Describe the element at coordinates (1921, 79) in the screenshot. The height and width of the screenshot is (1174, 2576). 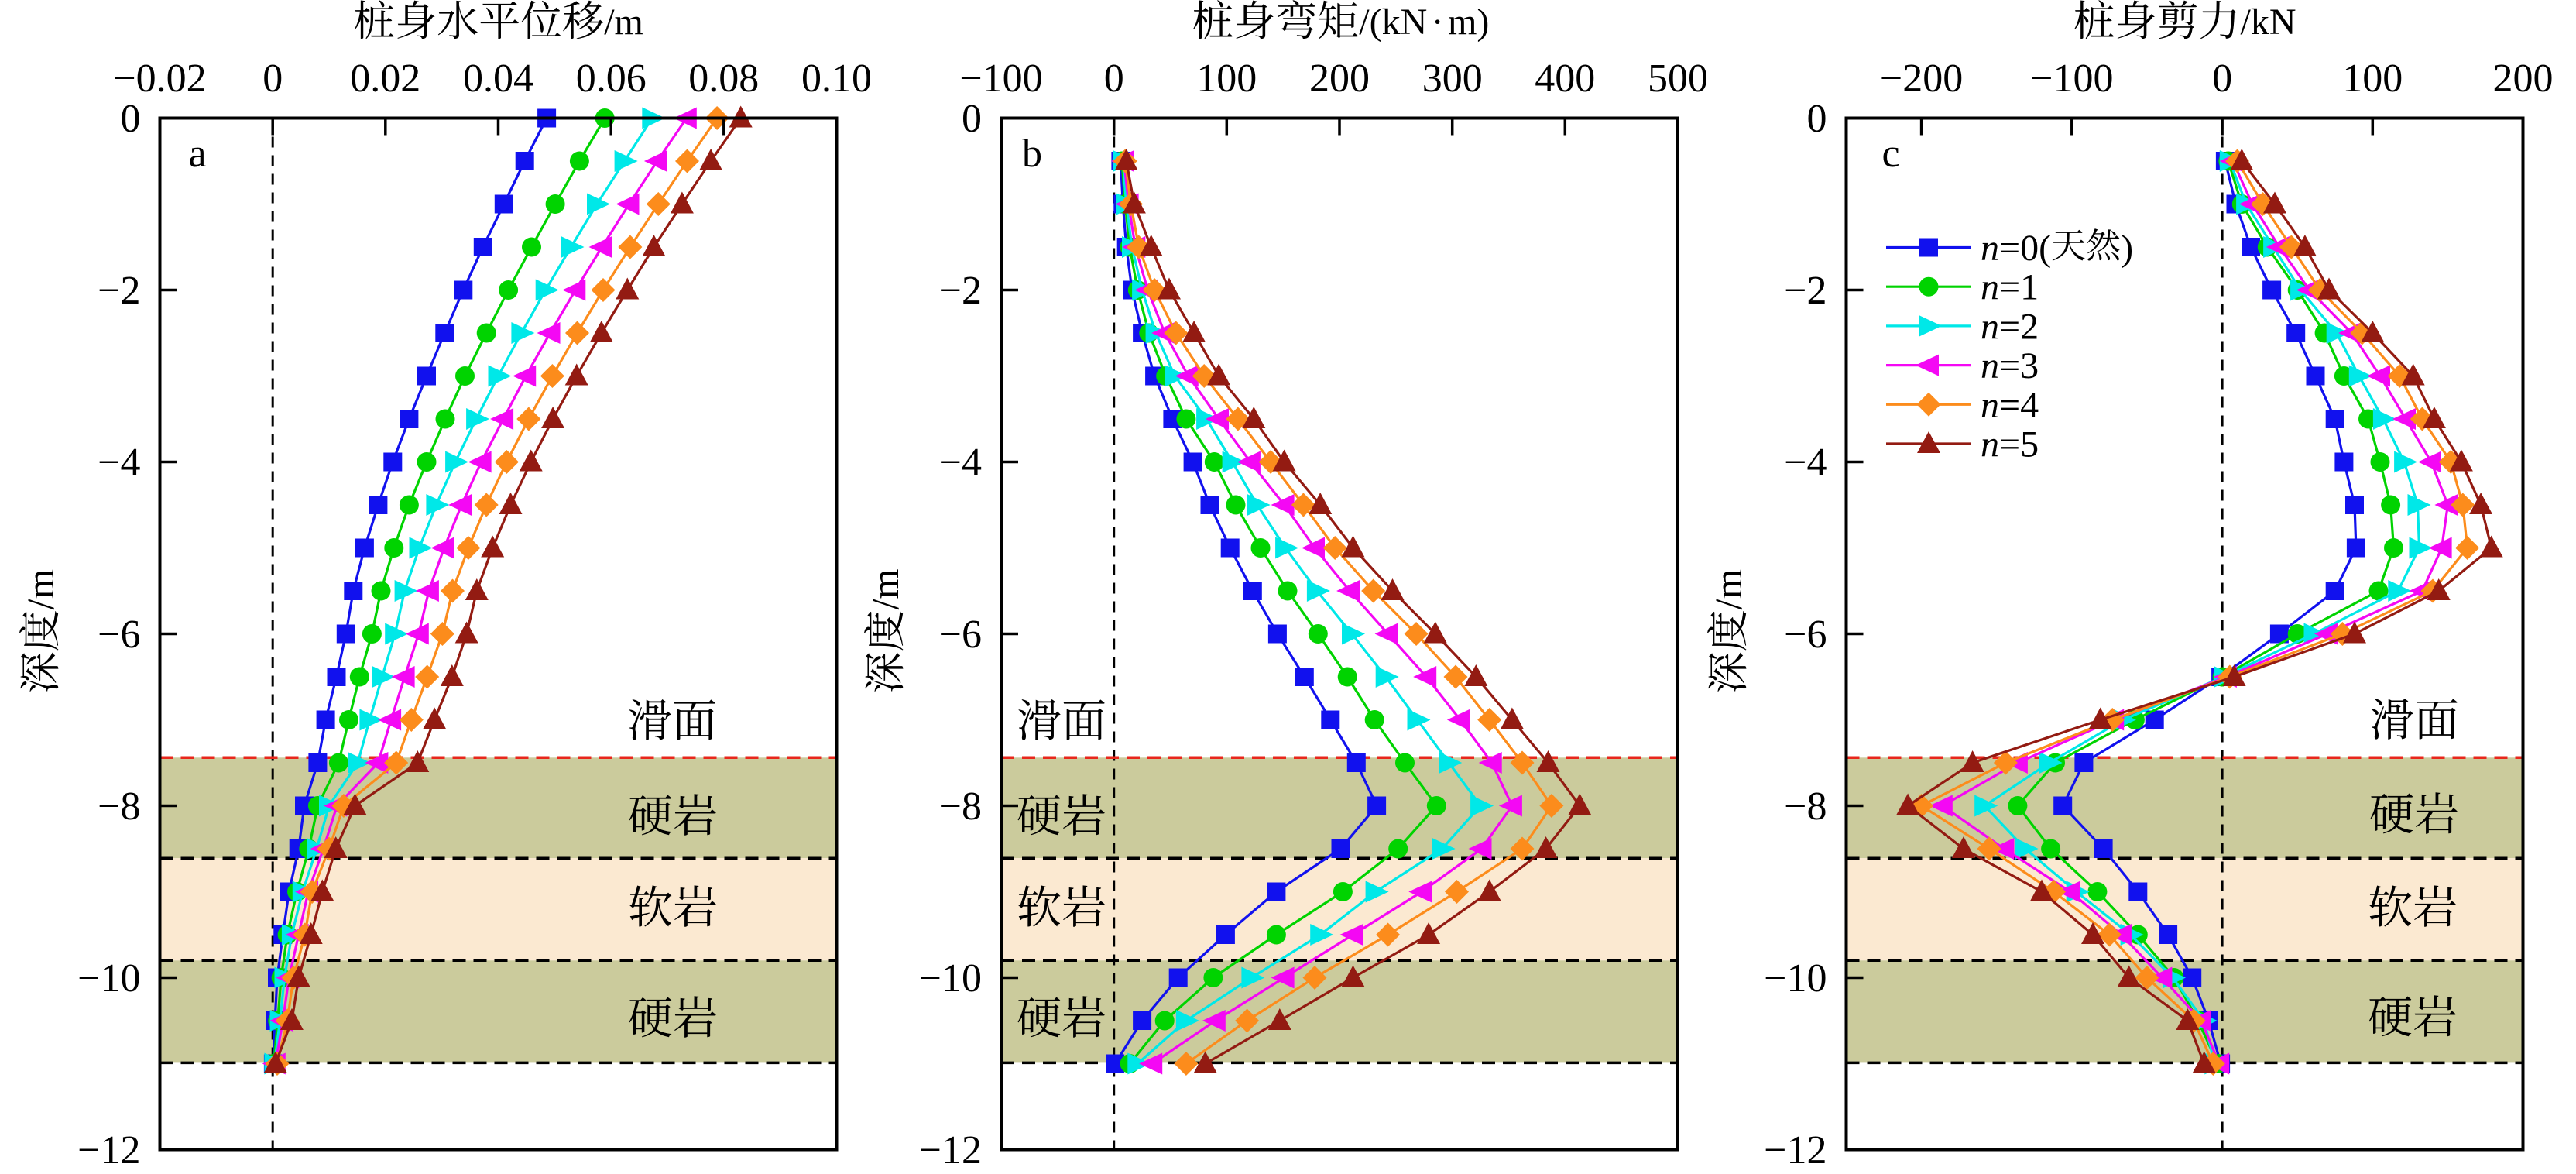
I see `svg-text: −200` at that location.